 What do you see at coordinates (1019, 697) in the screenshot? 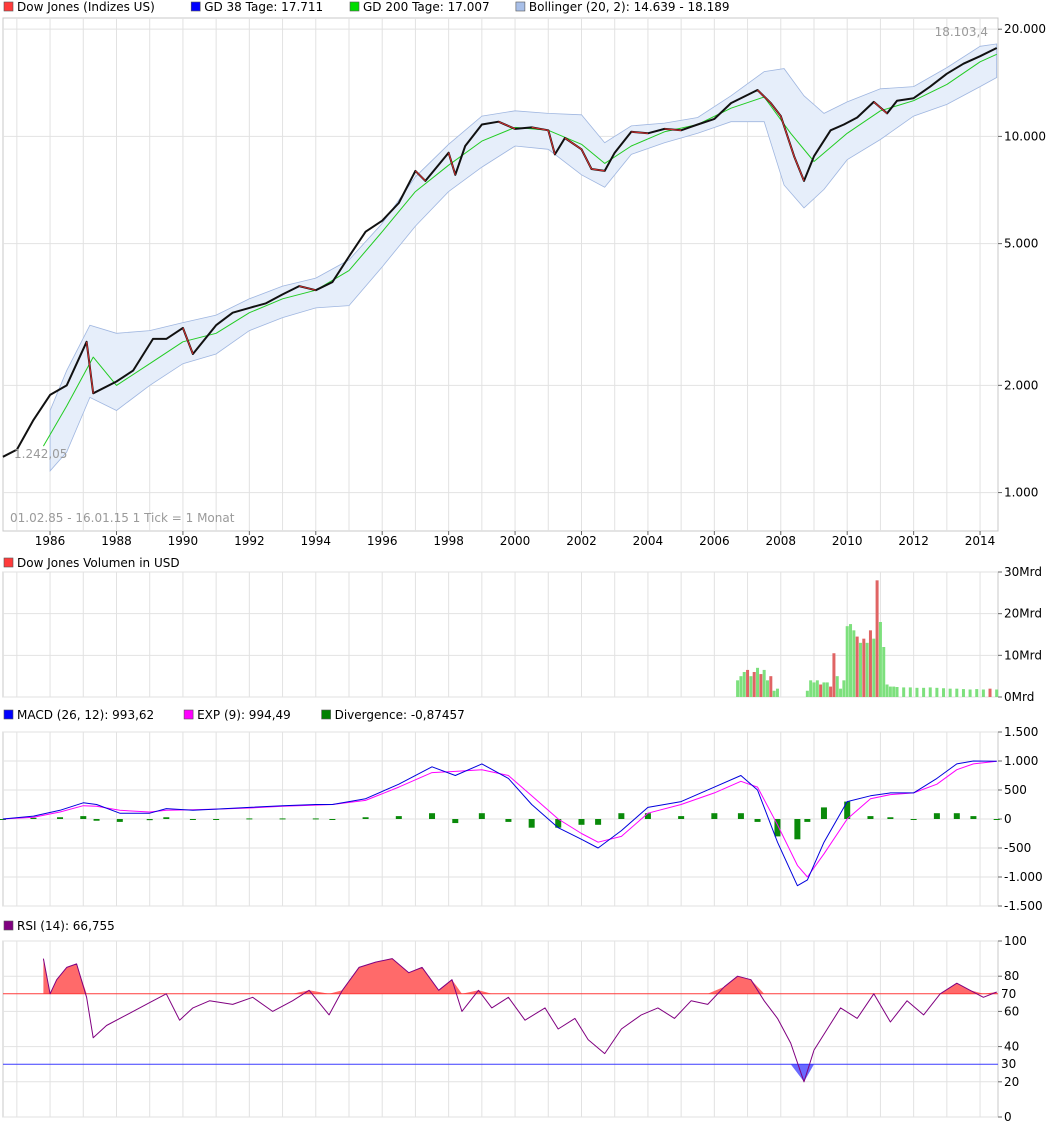
I see `volume-ytick-label: 0Mrd` at bounding box center [1019, 697].